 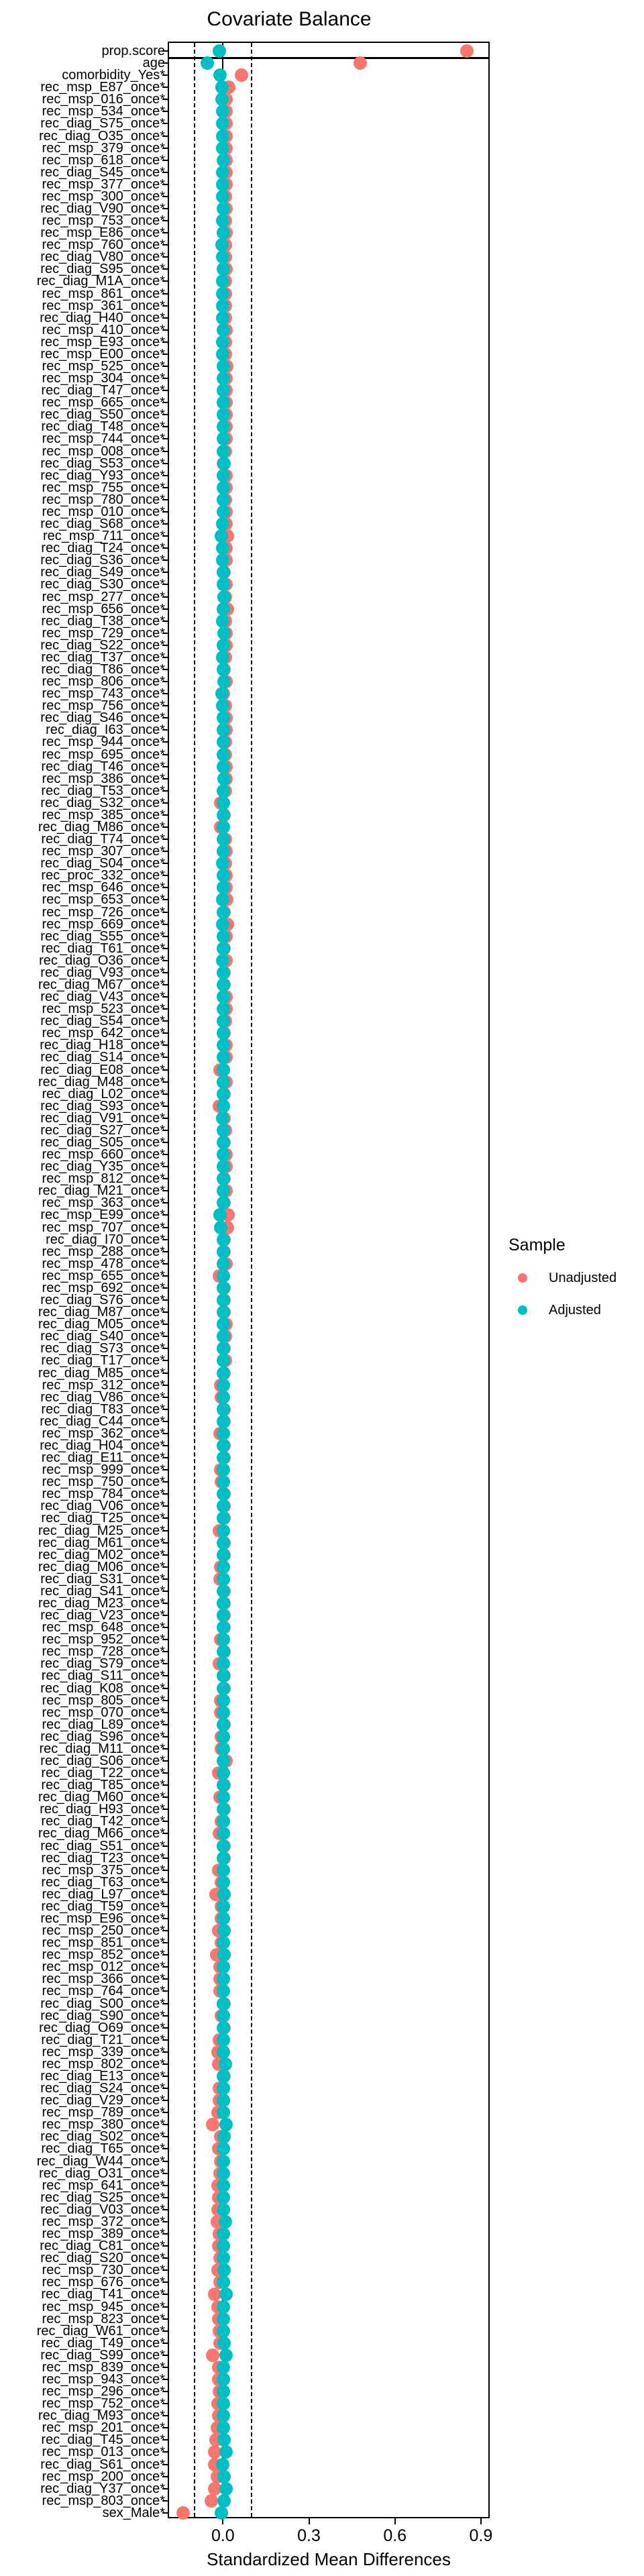 What do you see at coordinates (102, 1748) in the screenshot?
I see `y-axis-label: rec_diag_M11_once*` at bounding box center [102, 1748].